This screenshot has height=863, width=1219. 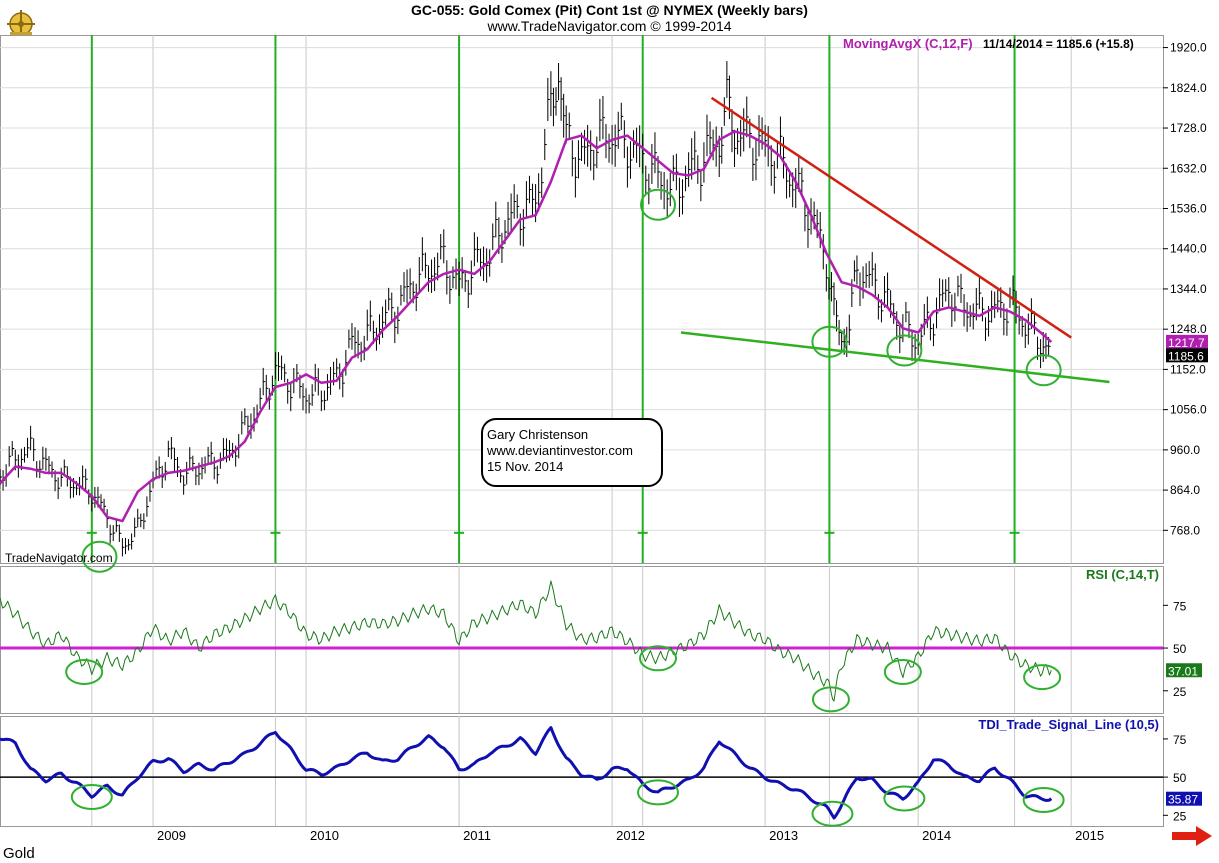 I want to click on ma-indicator-label: MovingAvgX (C,12,F), so click(x=908, y=43).